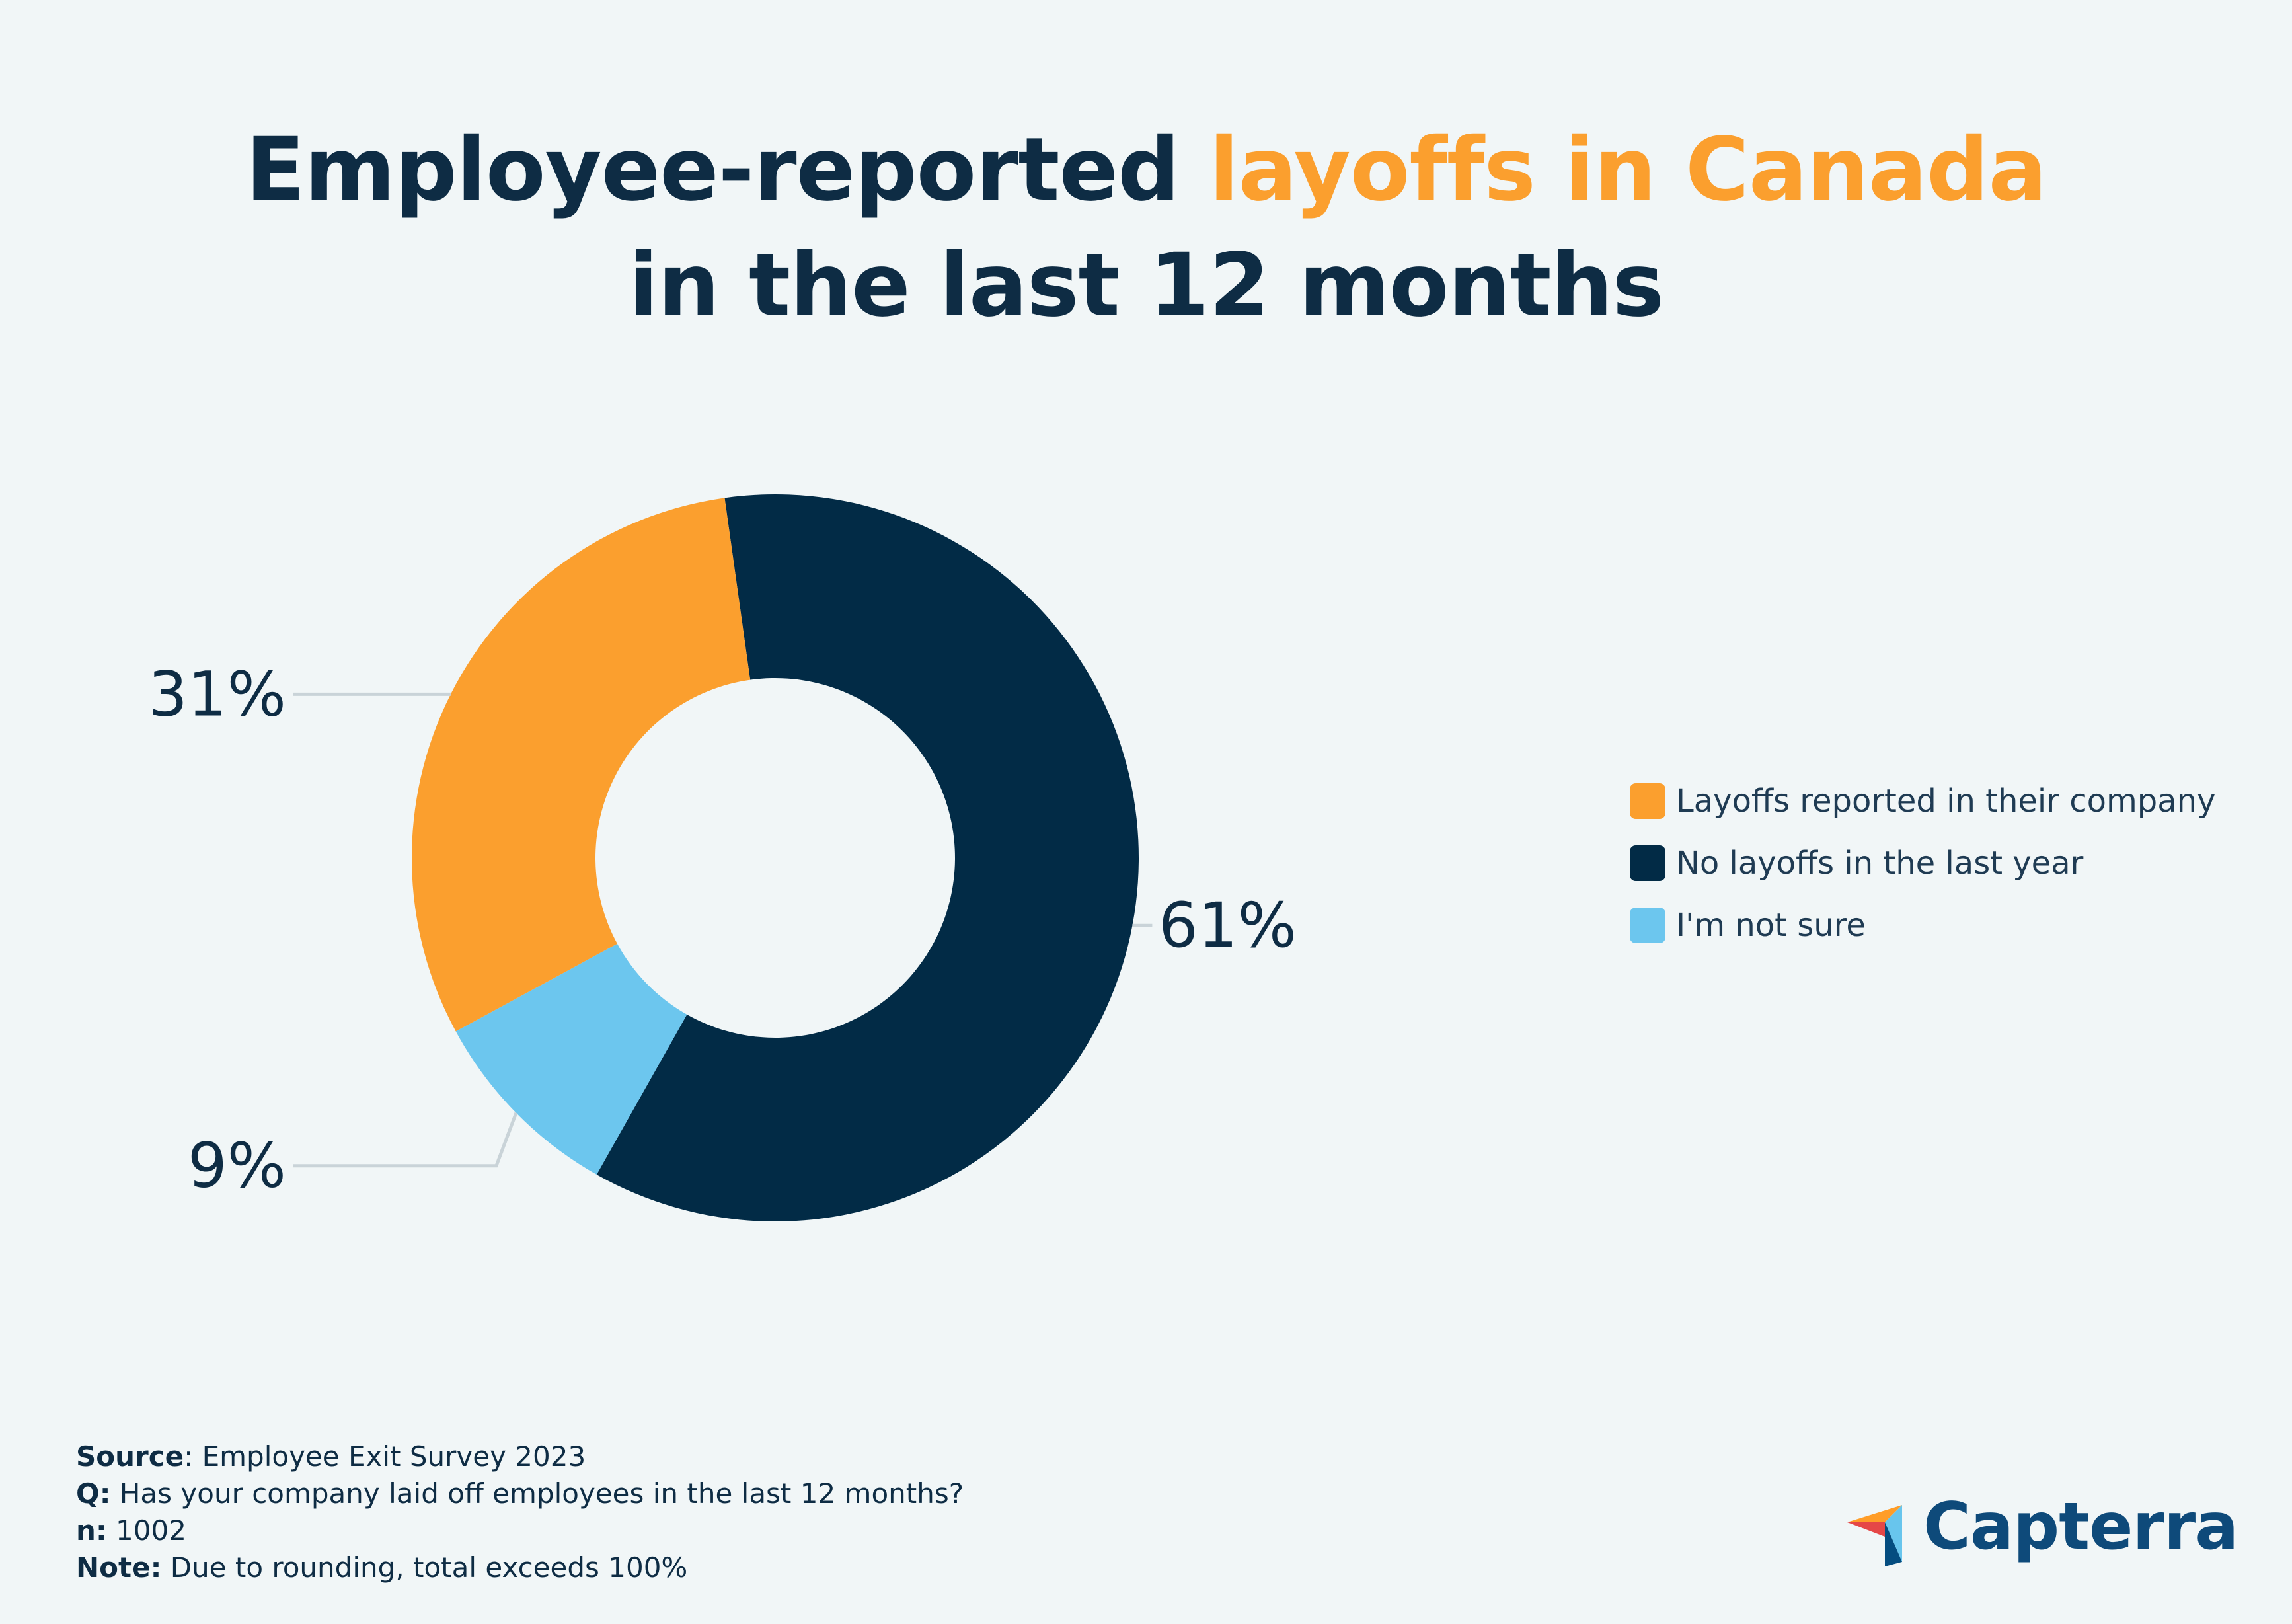 The height and width of the screenshot is (1624, 2292). I want to click on legend-swatch-lightblue, so click(1647, 925).